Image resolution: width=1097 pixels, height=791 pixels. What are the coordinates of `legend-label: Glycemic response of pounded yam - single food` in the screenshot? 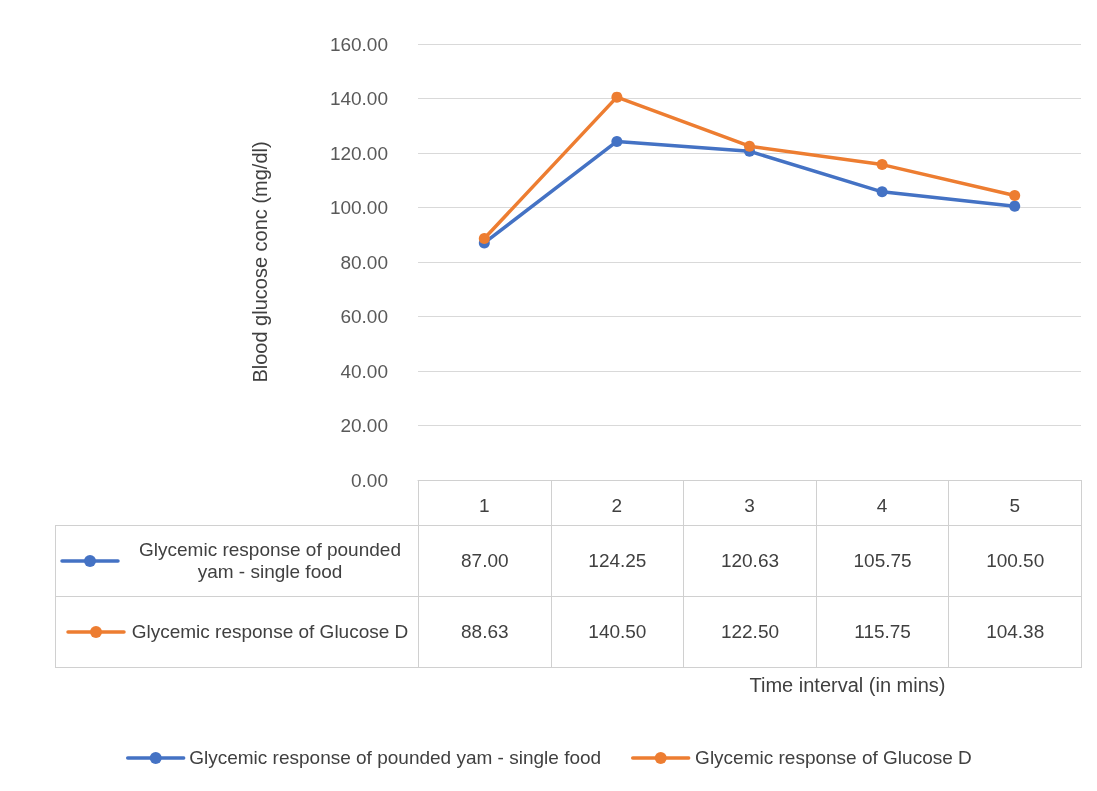 It's located at (270, 561).